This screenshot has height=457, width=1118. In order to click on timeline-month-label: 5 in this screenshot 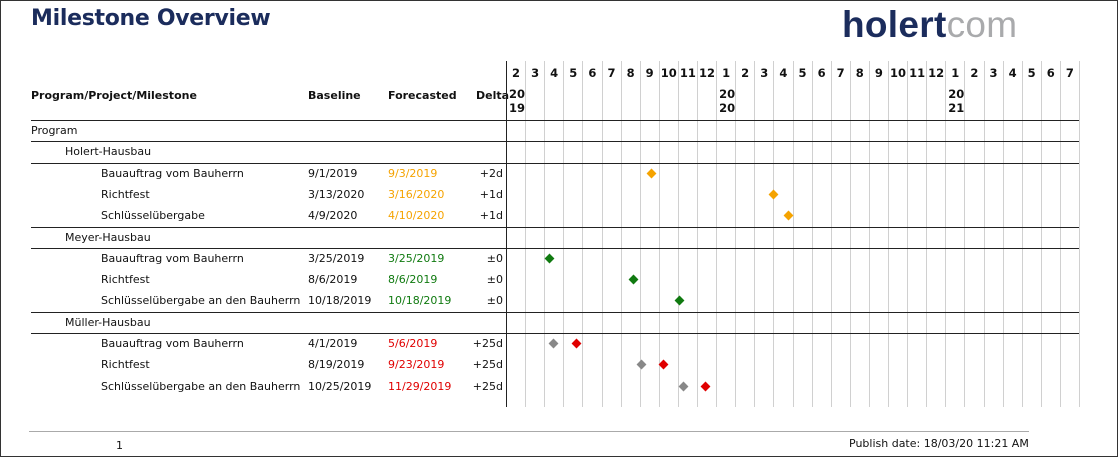, I will do `click(573, 73)`.